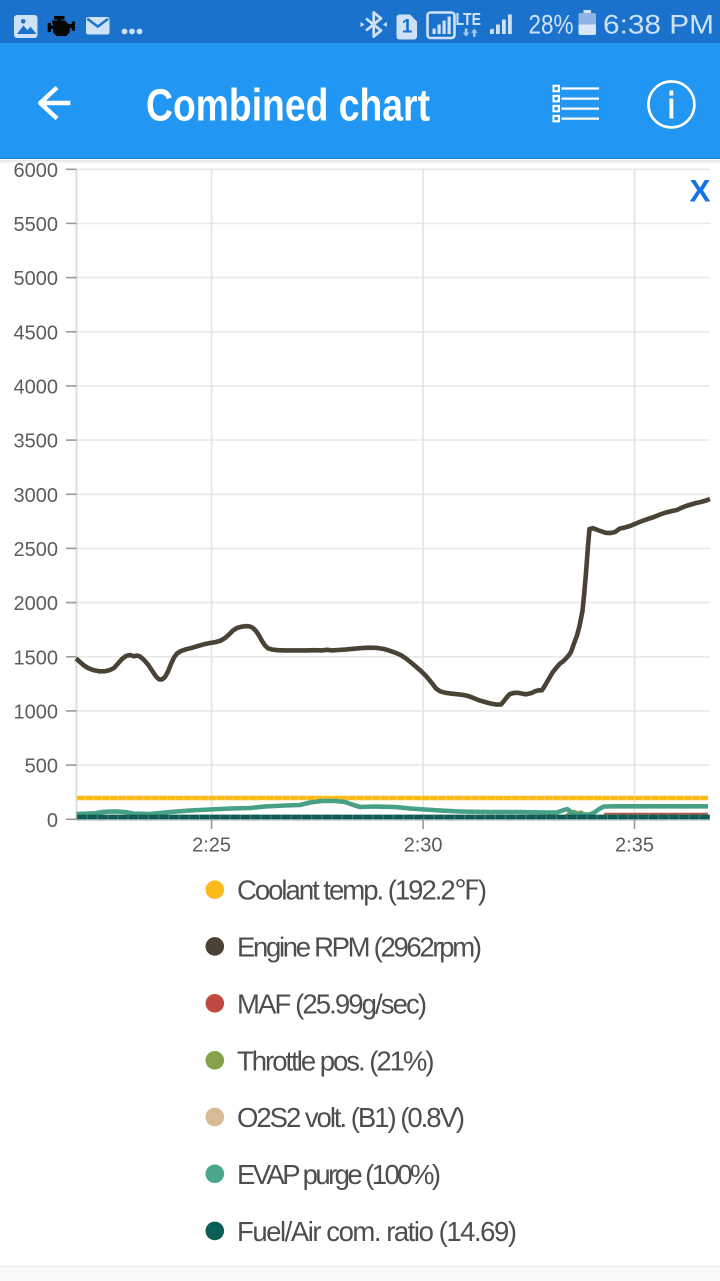 Image resolution: width=720 pixels, height=1281 pixels. What do you see at coordinates (52, 821) in the screenshot?
I see `svg-text: 0` at bounding box center [52, 821].